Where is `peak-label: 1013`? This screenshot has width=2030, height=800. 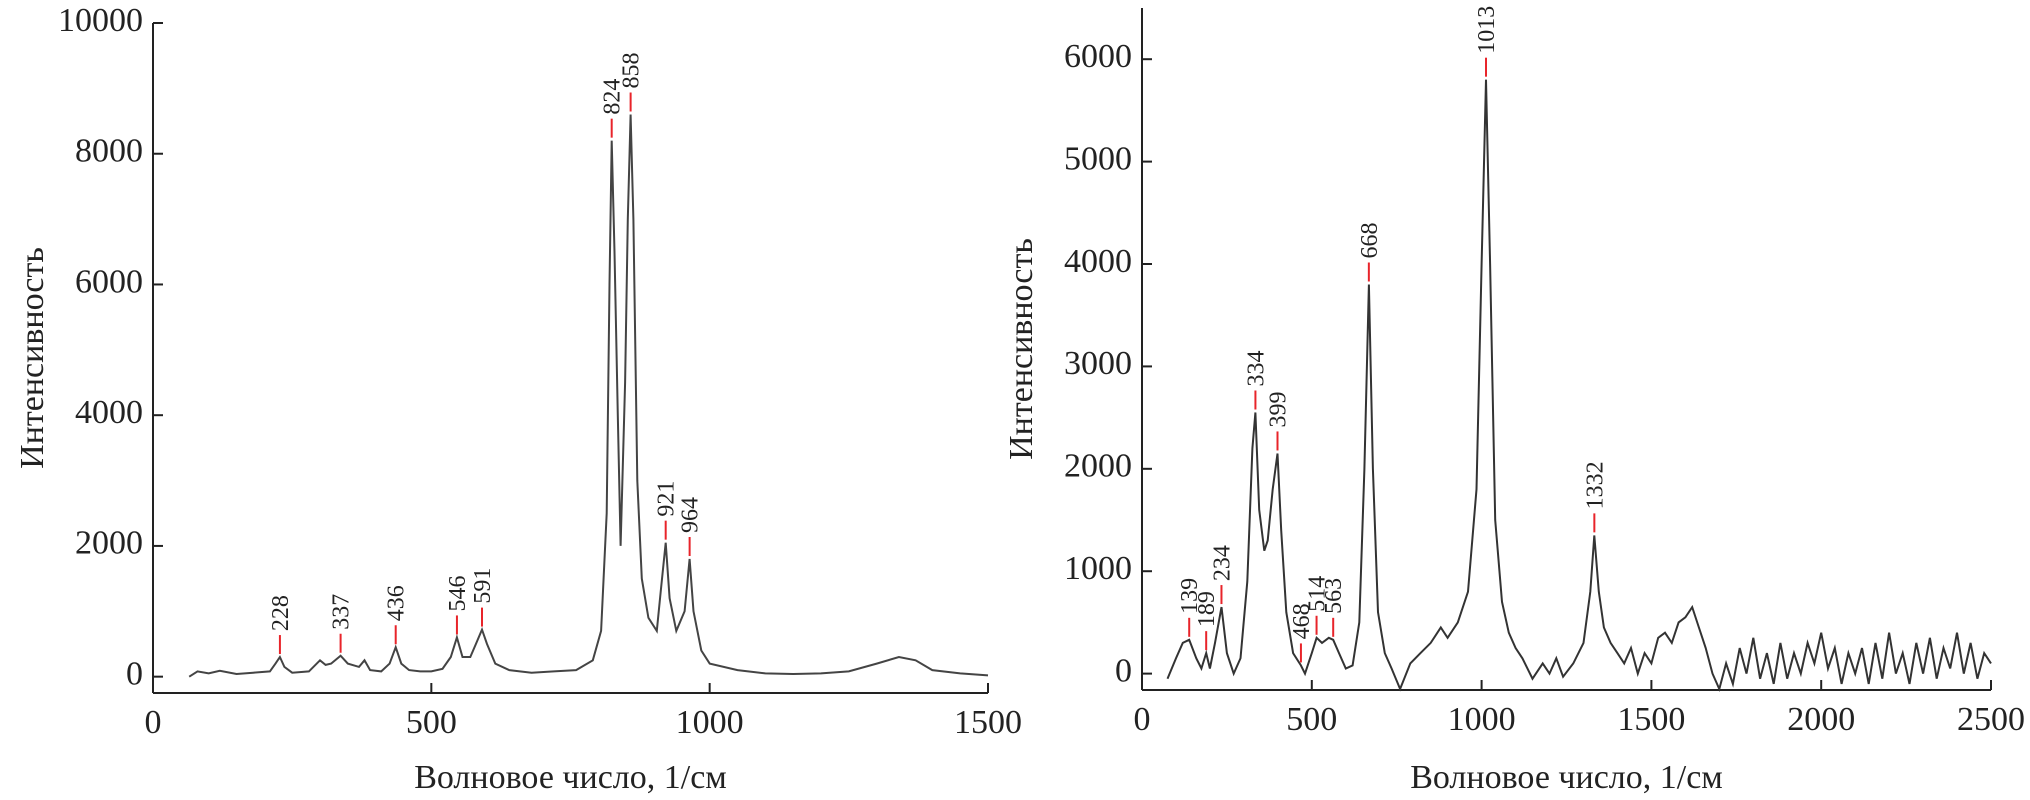 peak-label: 1013 is located at coordinates (1487, 30).